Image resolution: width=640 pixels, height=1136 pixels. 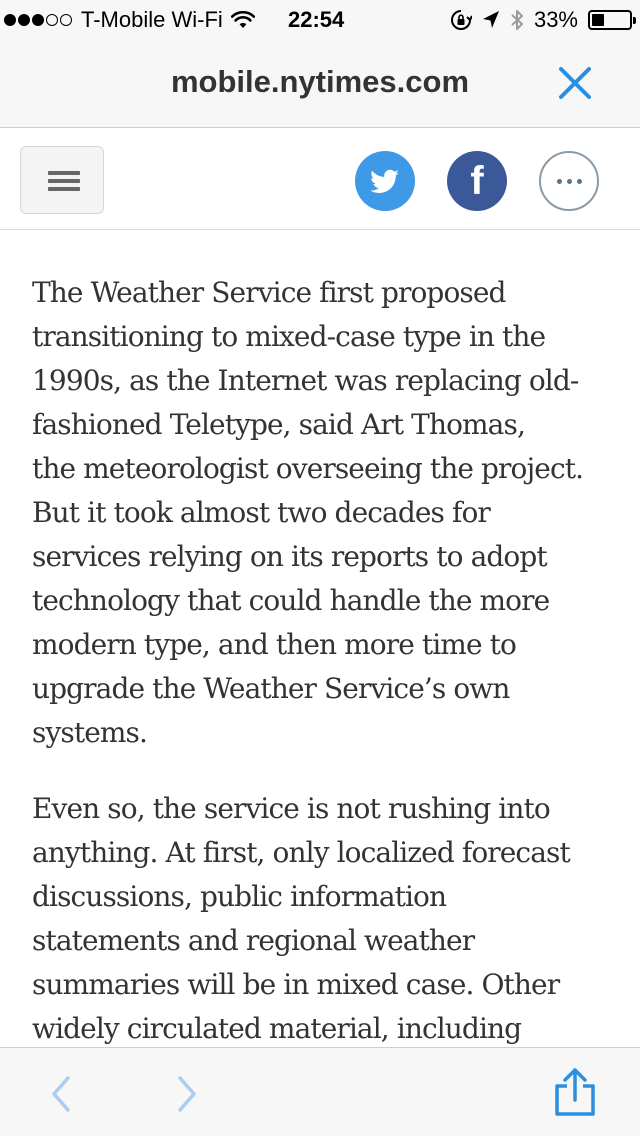 What do you see at coordinates (575, 83) in the screenshot?
I see `close-icon` at bounding box center [575, 83].